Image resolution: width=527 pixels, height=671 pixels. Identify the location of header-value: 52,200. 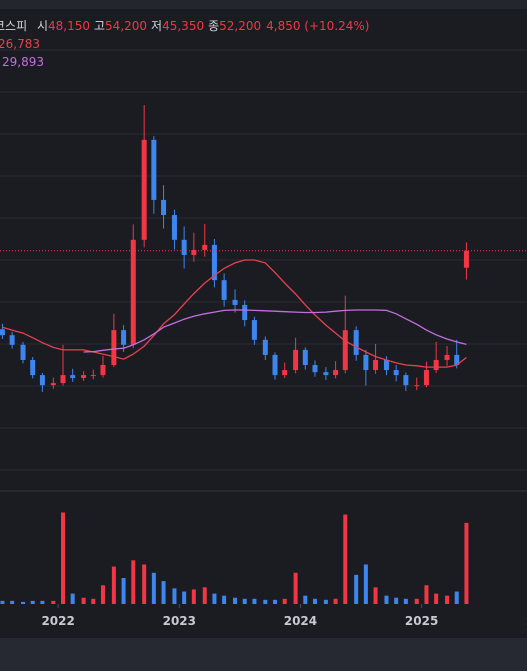
(240, 26).